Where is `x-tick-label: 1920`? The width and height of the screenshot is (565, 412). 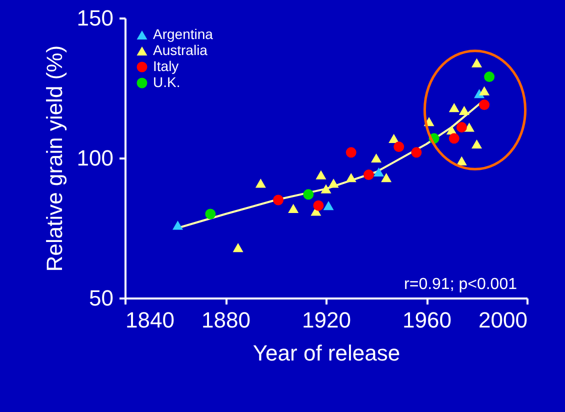
x-tick-label: 1920 is located at coordinates (326, 320).